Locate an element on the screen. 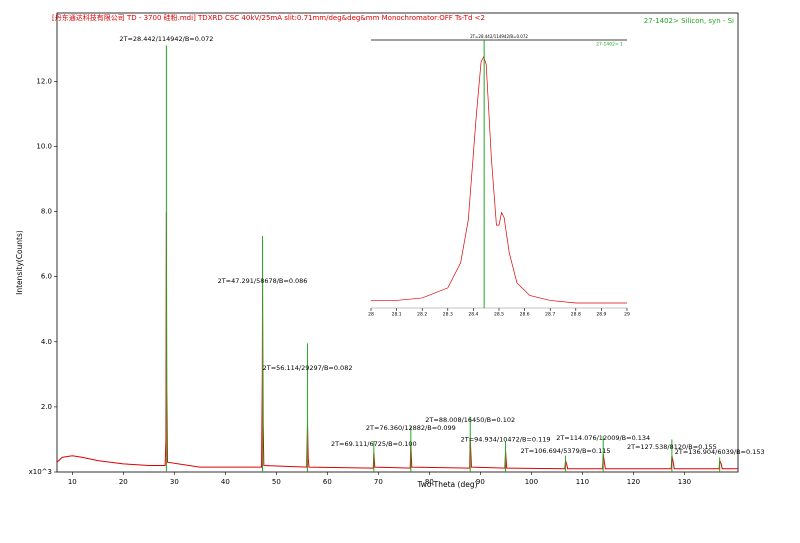 The width and height of the screenshot is (800, 543). x-tick-label: 100 is located at coordinates (531, 482).